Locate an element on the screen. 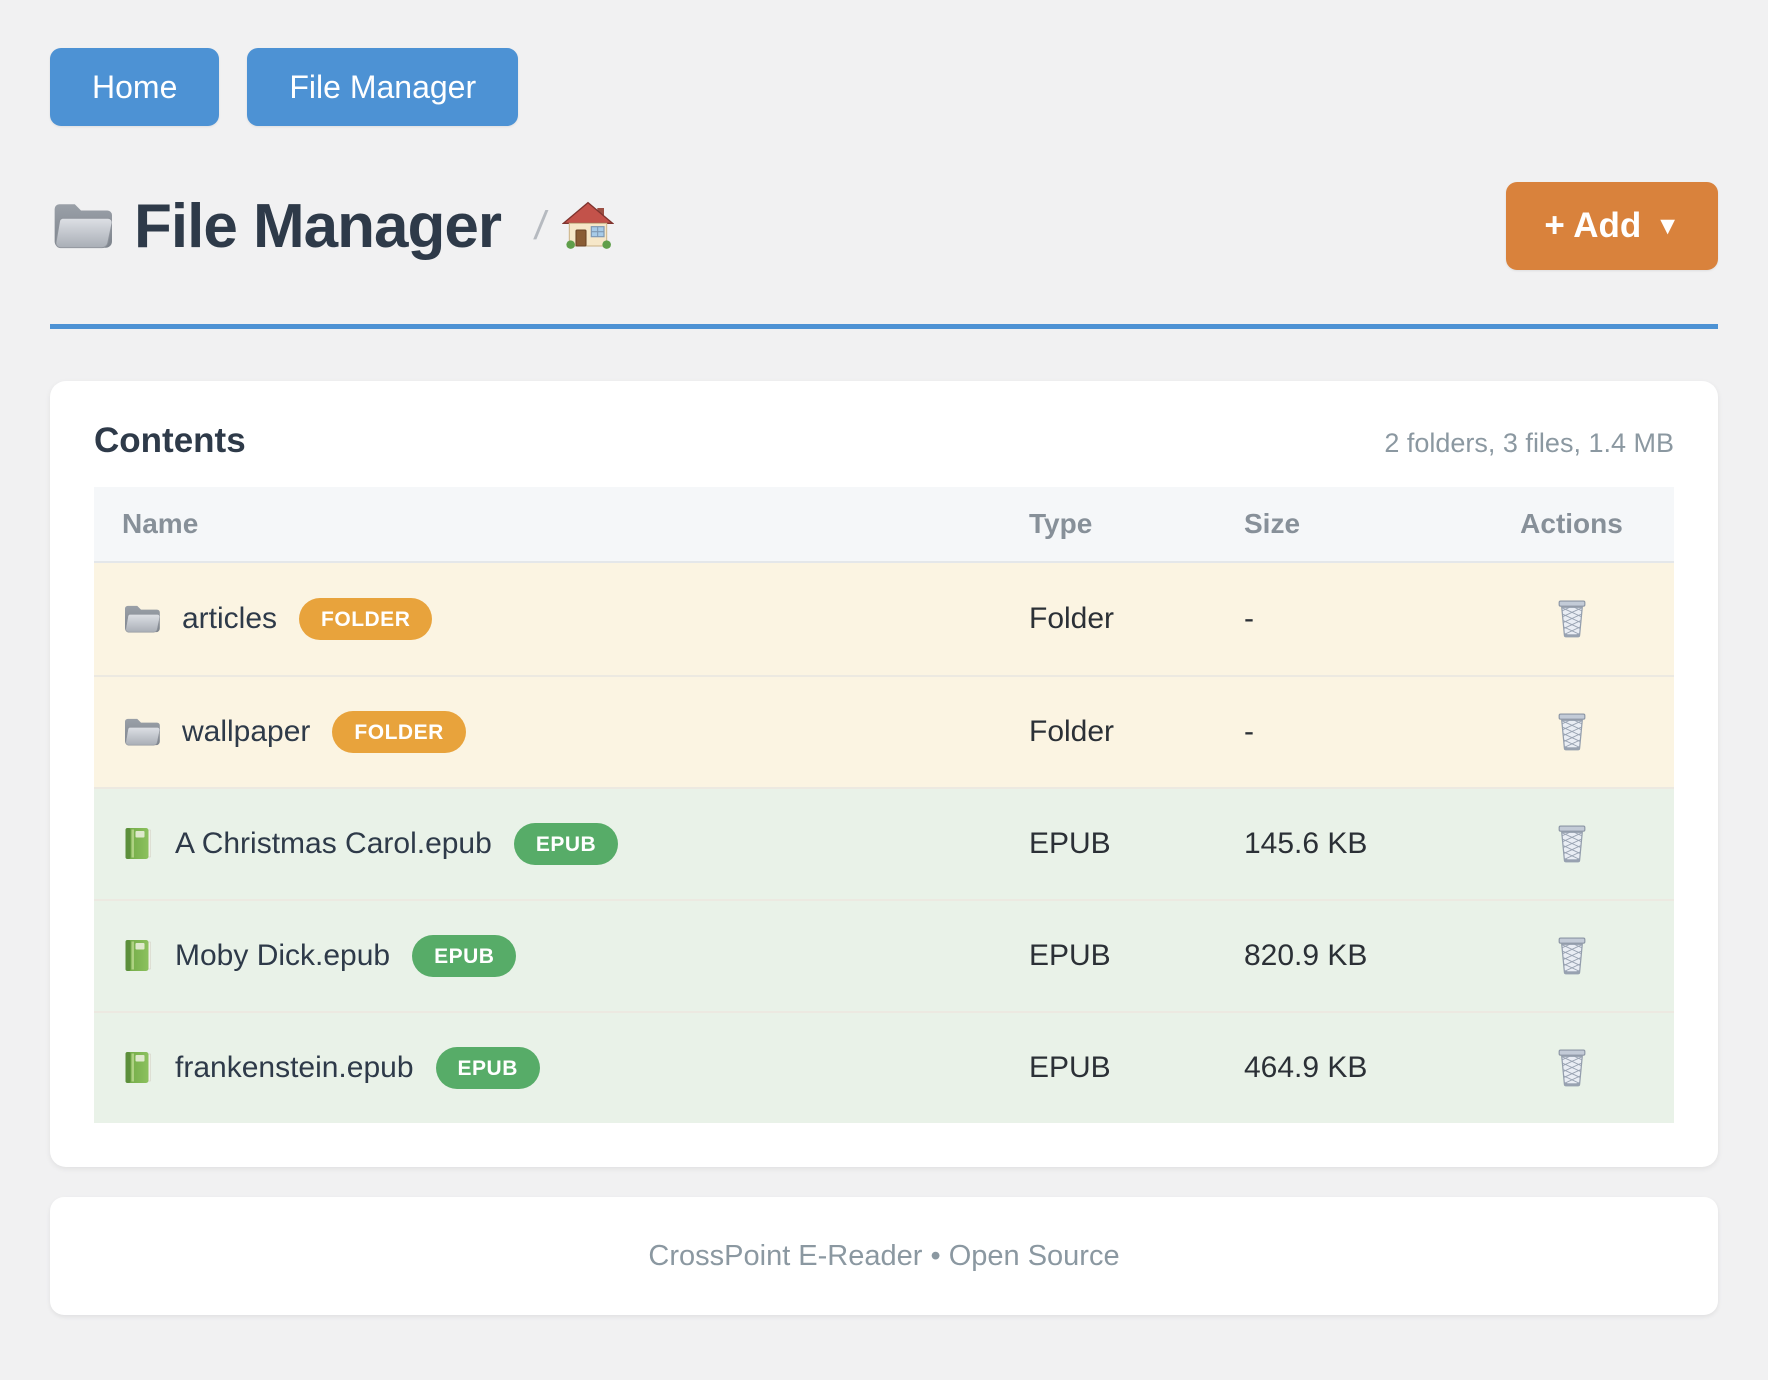  contents-summary: 2 folders, 3 files, 1.4 MB is located at coordinates (1529, 443).